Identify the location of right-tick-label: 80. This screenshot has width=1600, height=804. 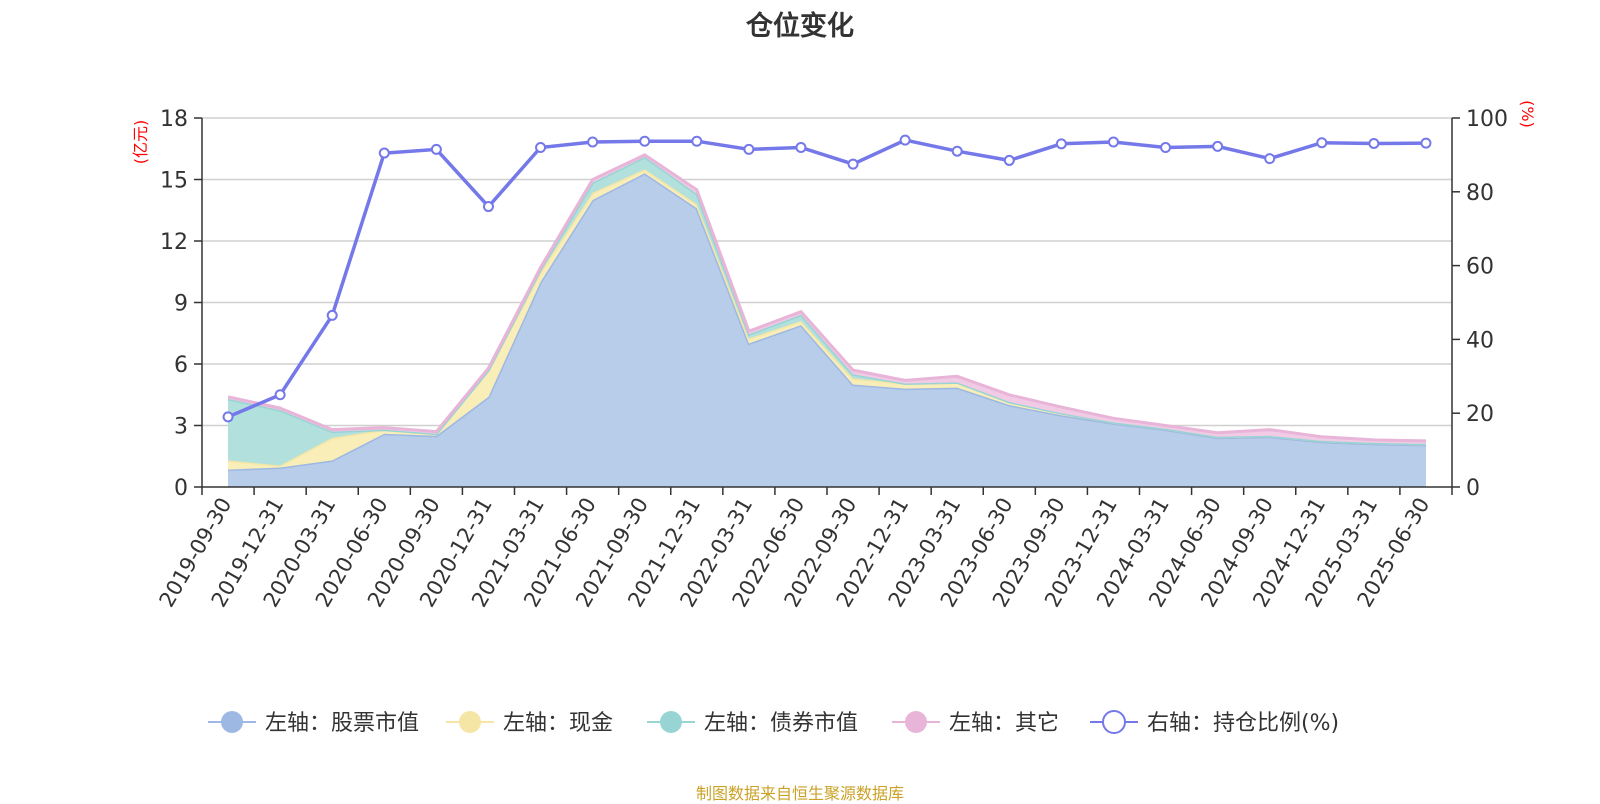
(1480, 193).